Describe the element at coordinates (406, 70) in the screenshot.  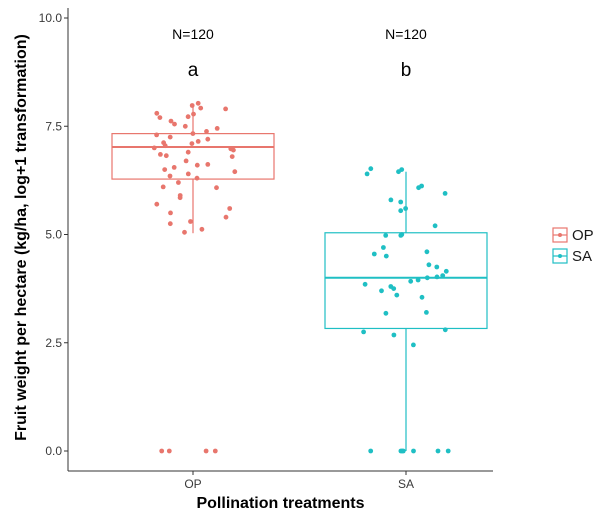
I see `significance-letter: b` at that location.